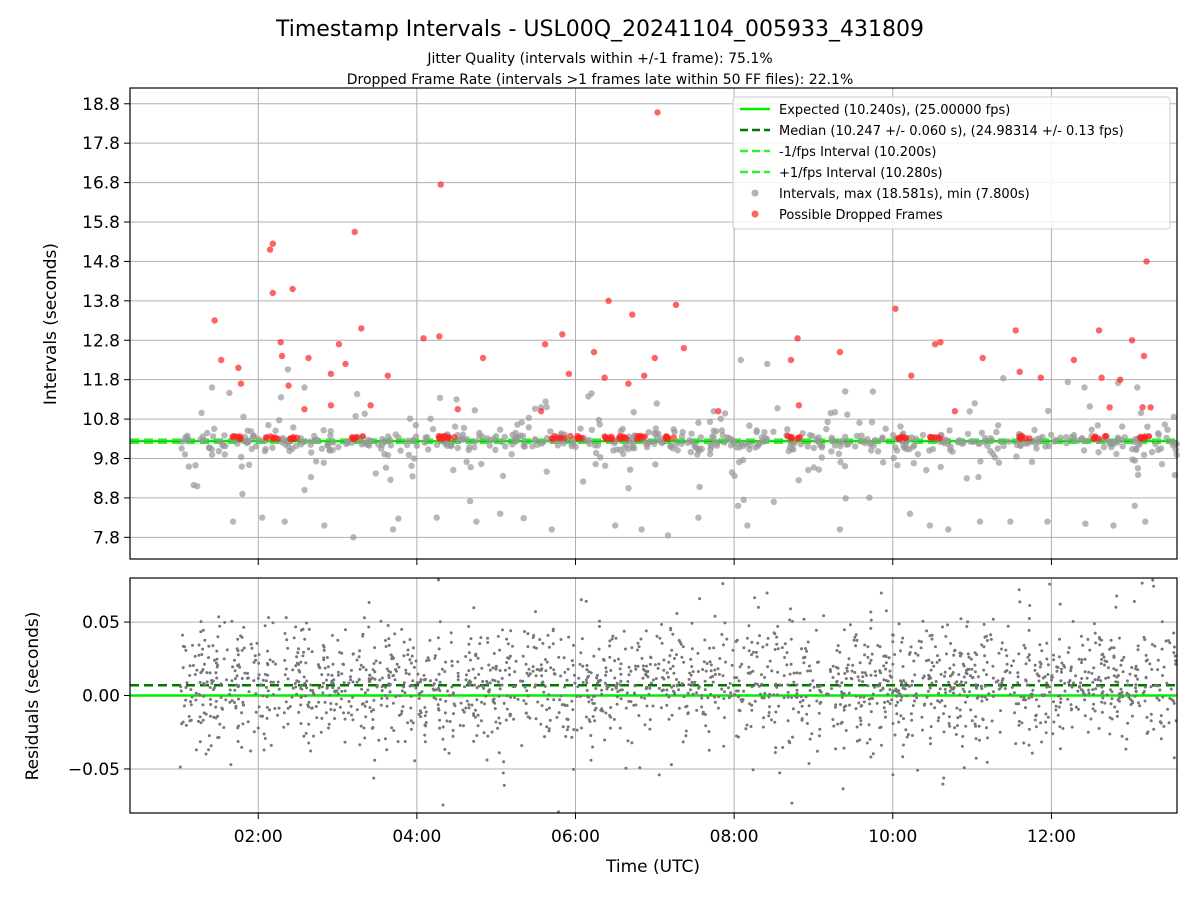 This screenshot has height=900, width=1200. What do you see at coordinates (101, 302) in the screenshot?
I see `intervals-y-tick-label: 13.8` at bounding box center [101, 302].